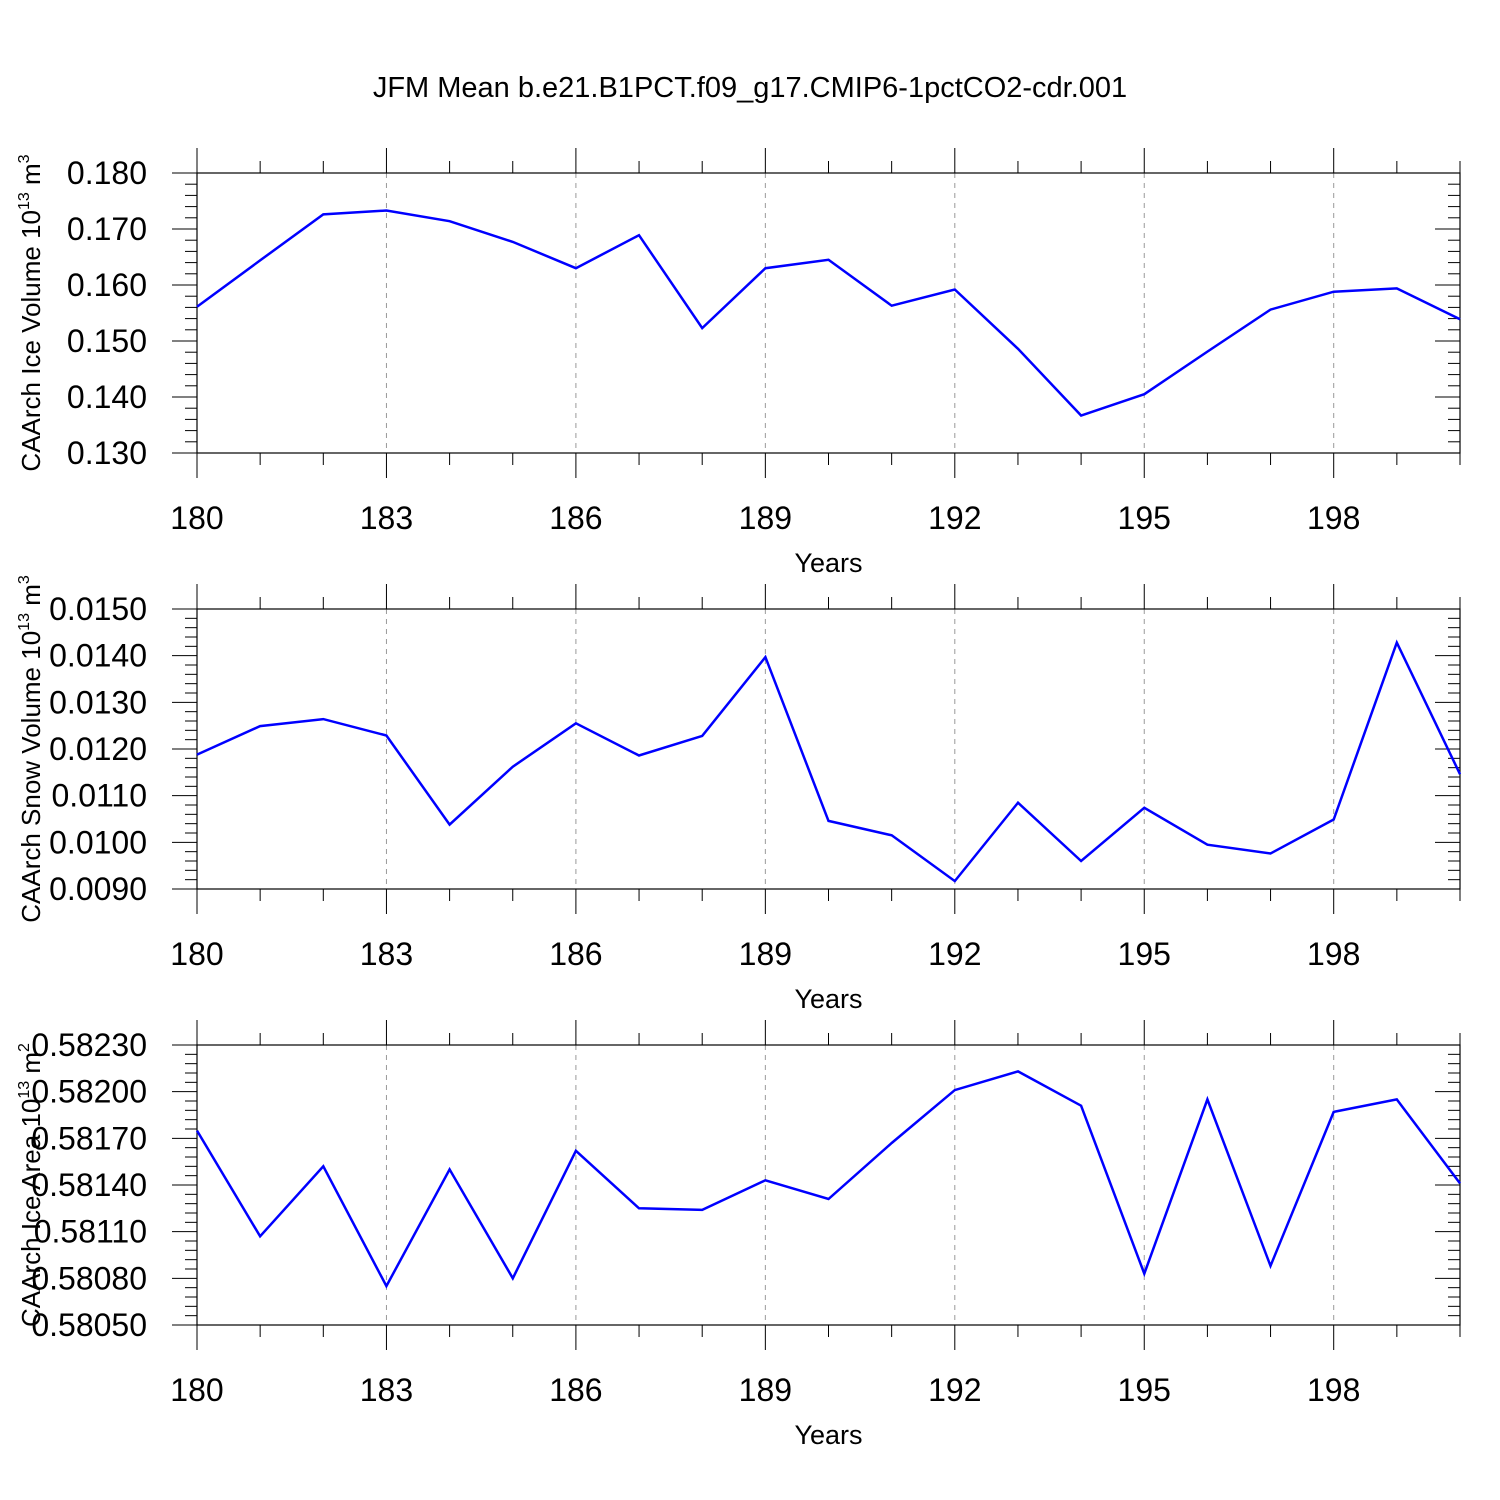  I want to click on y-tick-label: 0.58140, so click(89, 1185).